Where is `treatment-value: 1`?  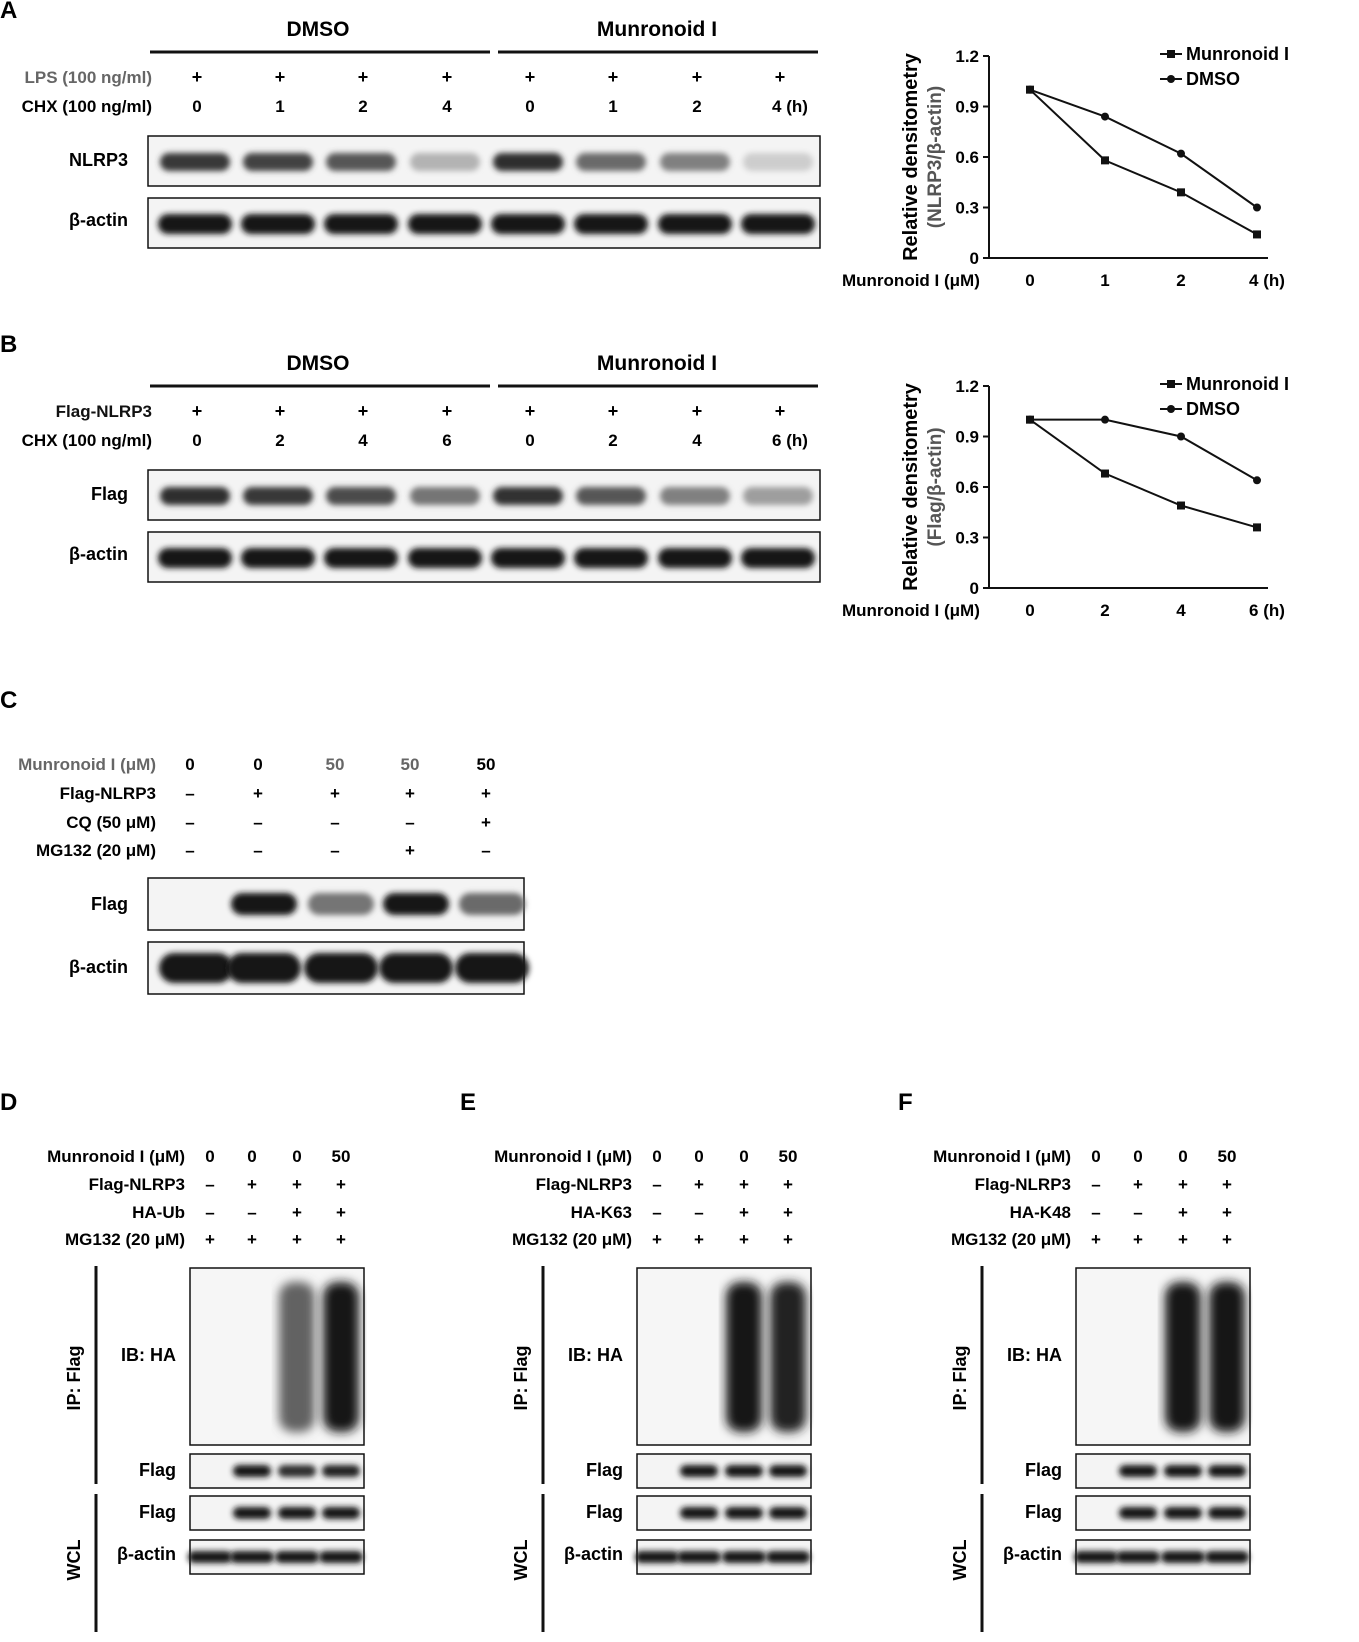
treatment-value: 1 is located at coordinates (612, 106).